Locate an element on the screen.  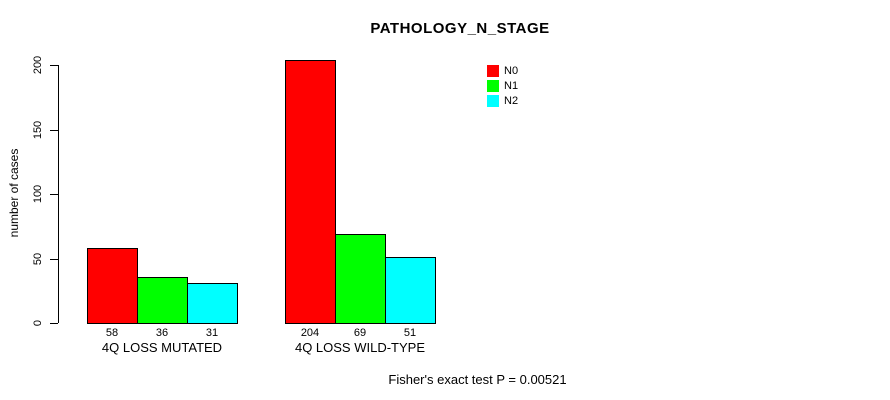
y-tick-label: 150 is located at coordinates (38, 130).